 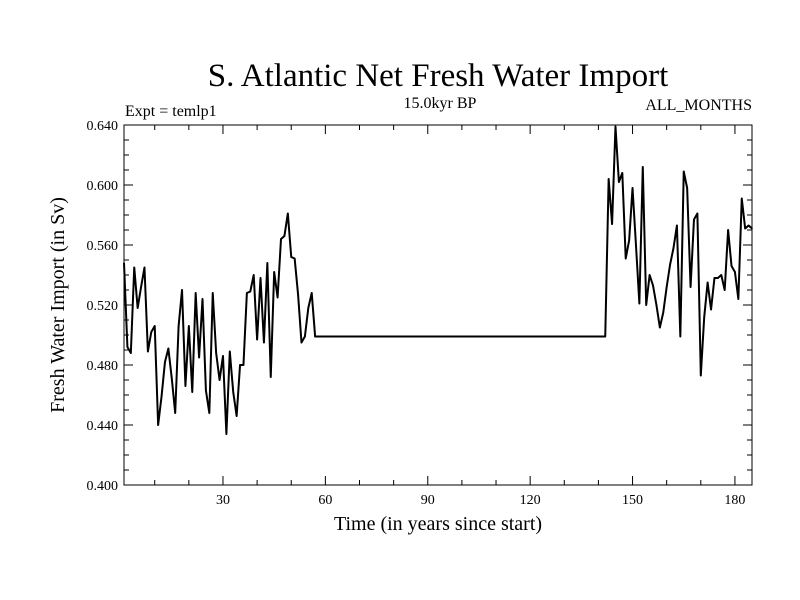 I want to click on y-tick-label: 0.600, so click(x=103, y=186).